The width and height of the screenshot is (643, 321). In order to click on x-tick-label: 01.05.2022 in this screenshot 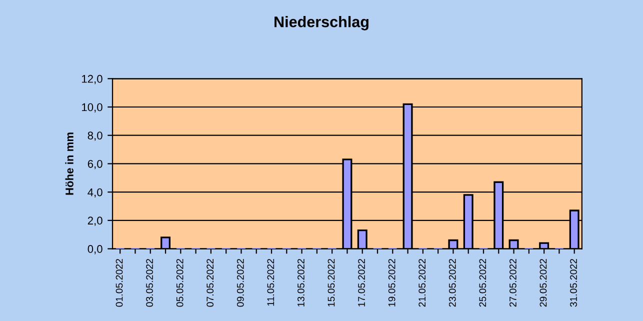, I will do `click(119, 282)`.